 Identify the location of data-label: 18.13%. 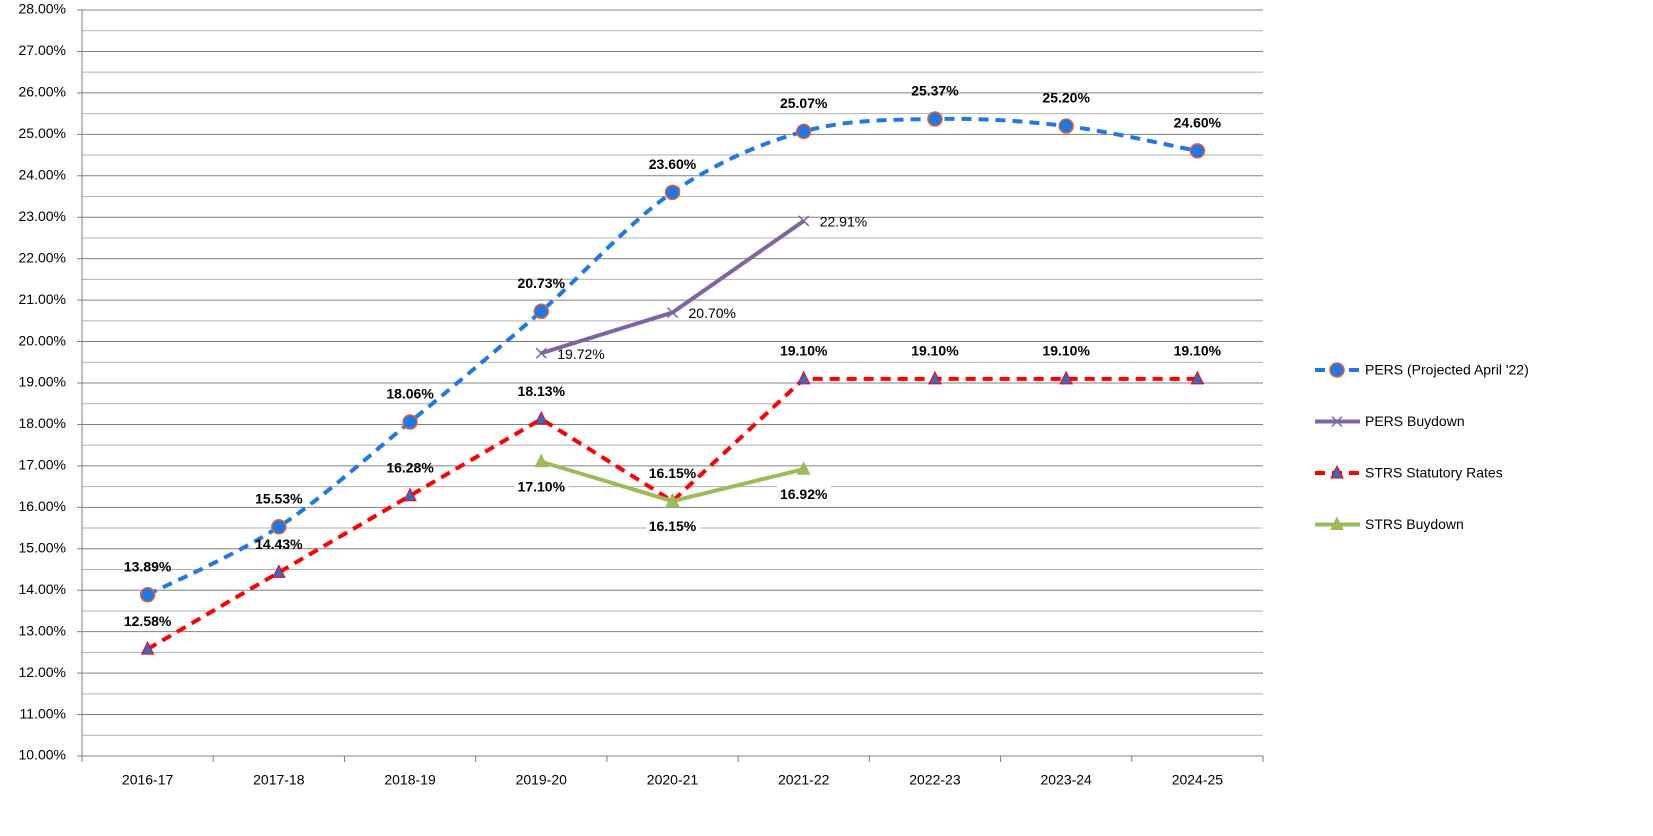
(542, 391).